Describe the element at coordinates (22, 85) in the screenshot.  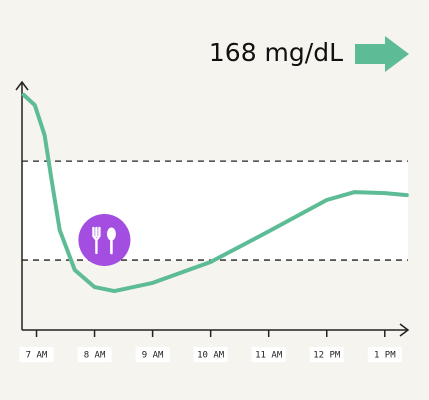
I see `y-axis-arrow` at that location.